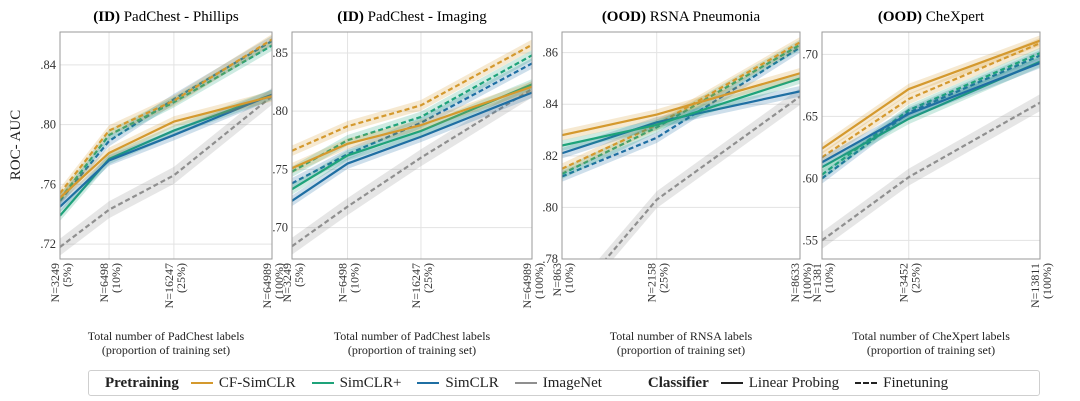 The width and height of the screenshot is (1080, 401). What do you see at coordinates (370, 382) in the screenshot?
I see `legend-label-simclr-plus: SimCLR+` at bounding box center [370, 382].